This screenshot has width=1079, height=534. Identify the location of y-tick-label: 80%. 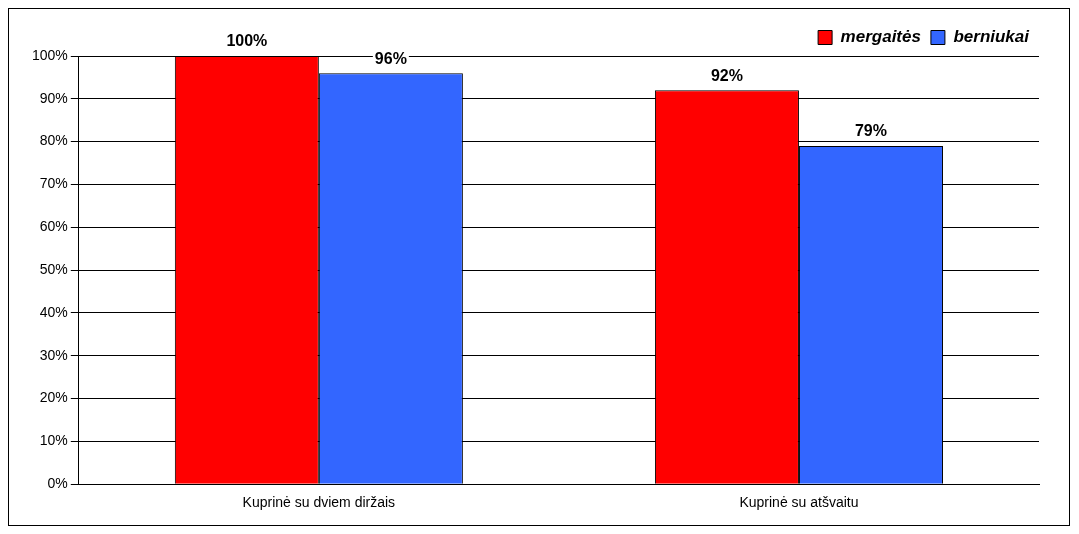
(53, 140).